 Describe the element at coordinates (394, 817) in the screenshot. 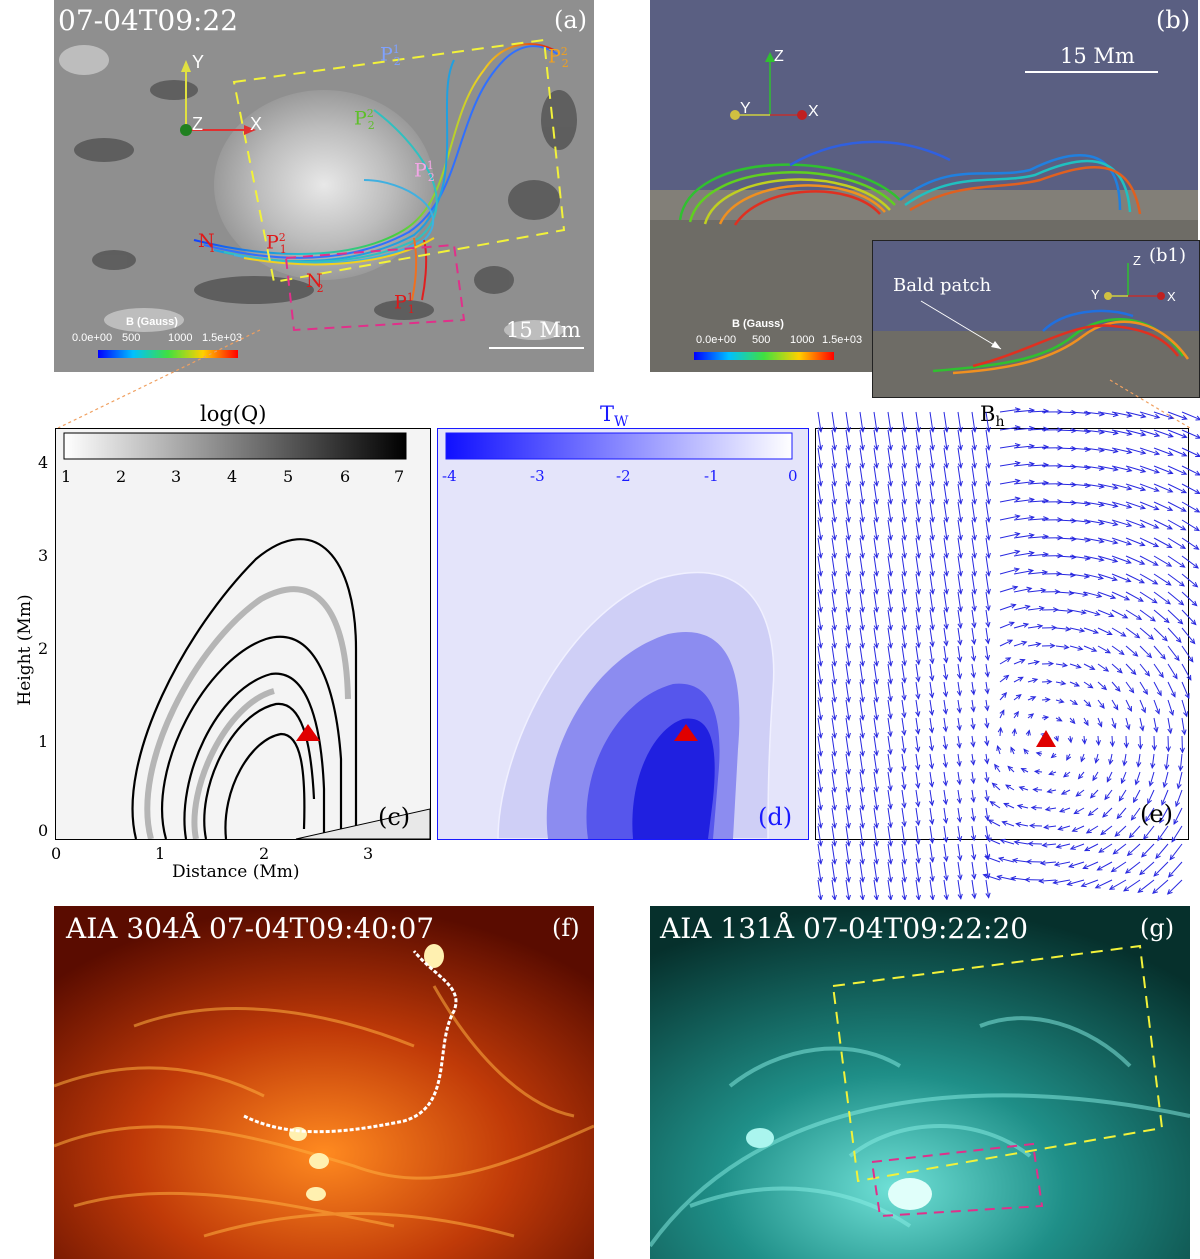

I see `panel-c-label: (c)` at that location.